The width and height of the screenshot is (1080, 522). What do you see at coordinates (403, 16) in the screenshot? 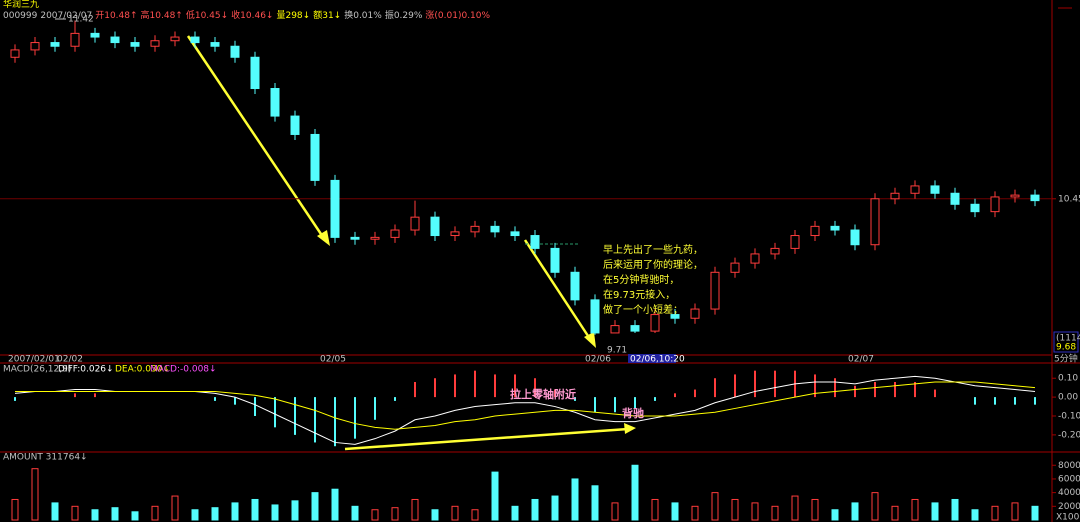
I see `info-item: 振0.29%` at bounding box center [403, 16].